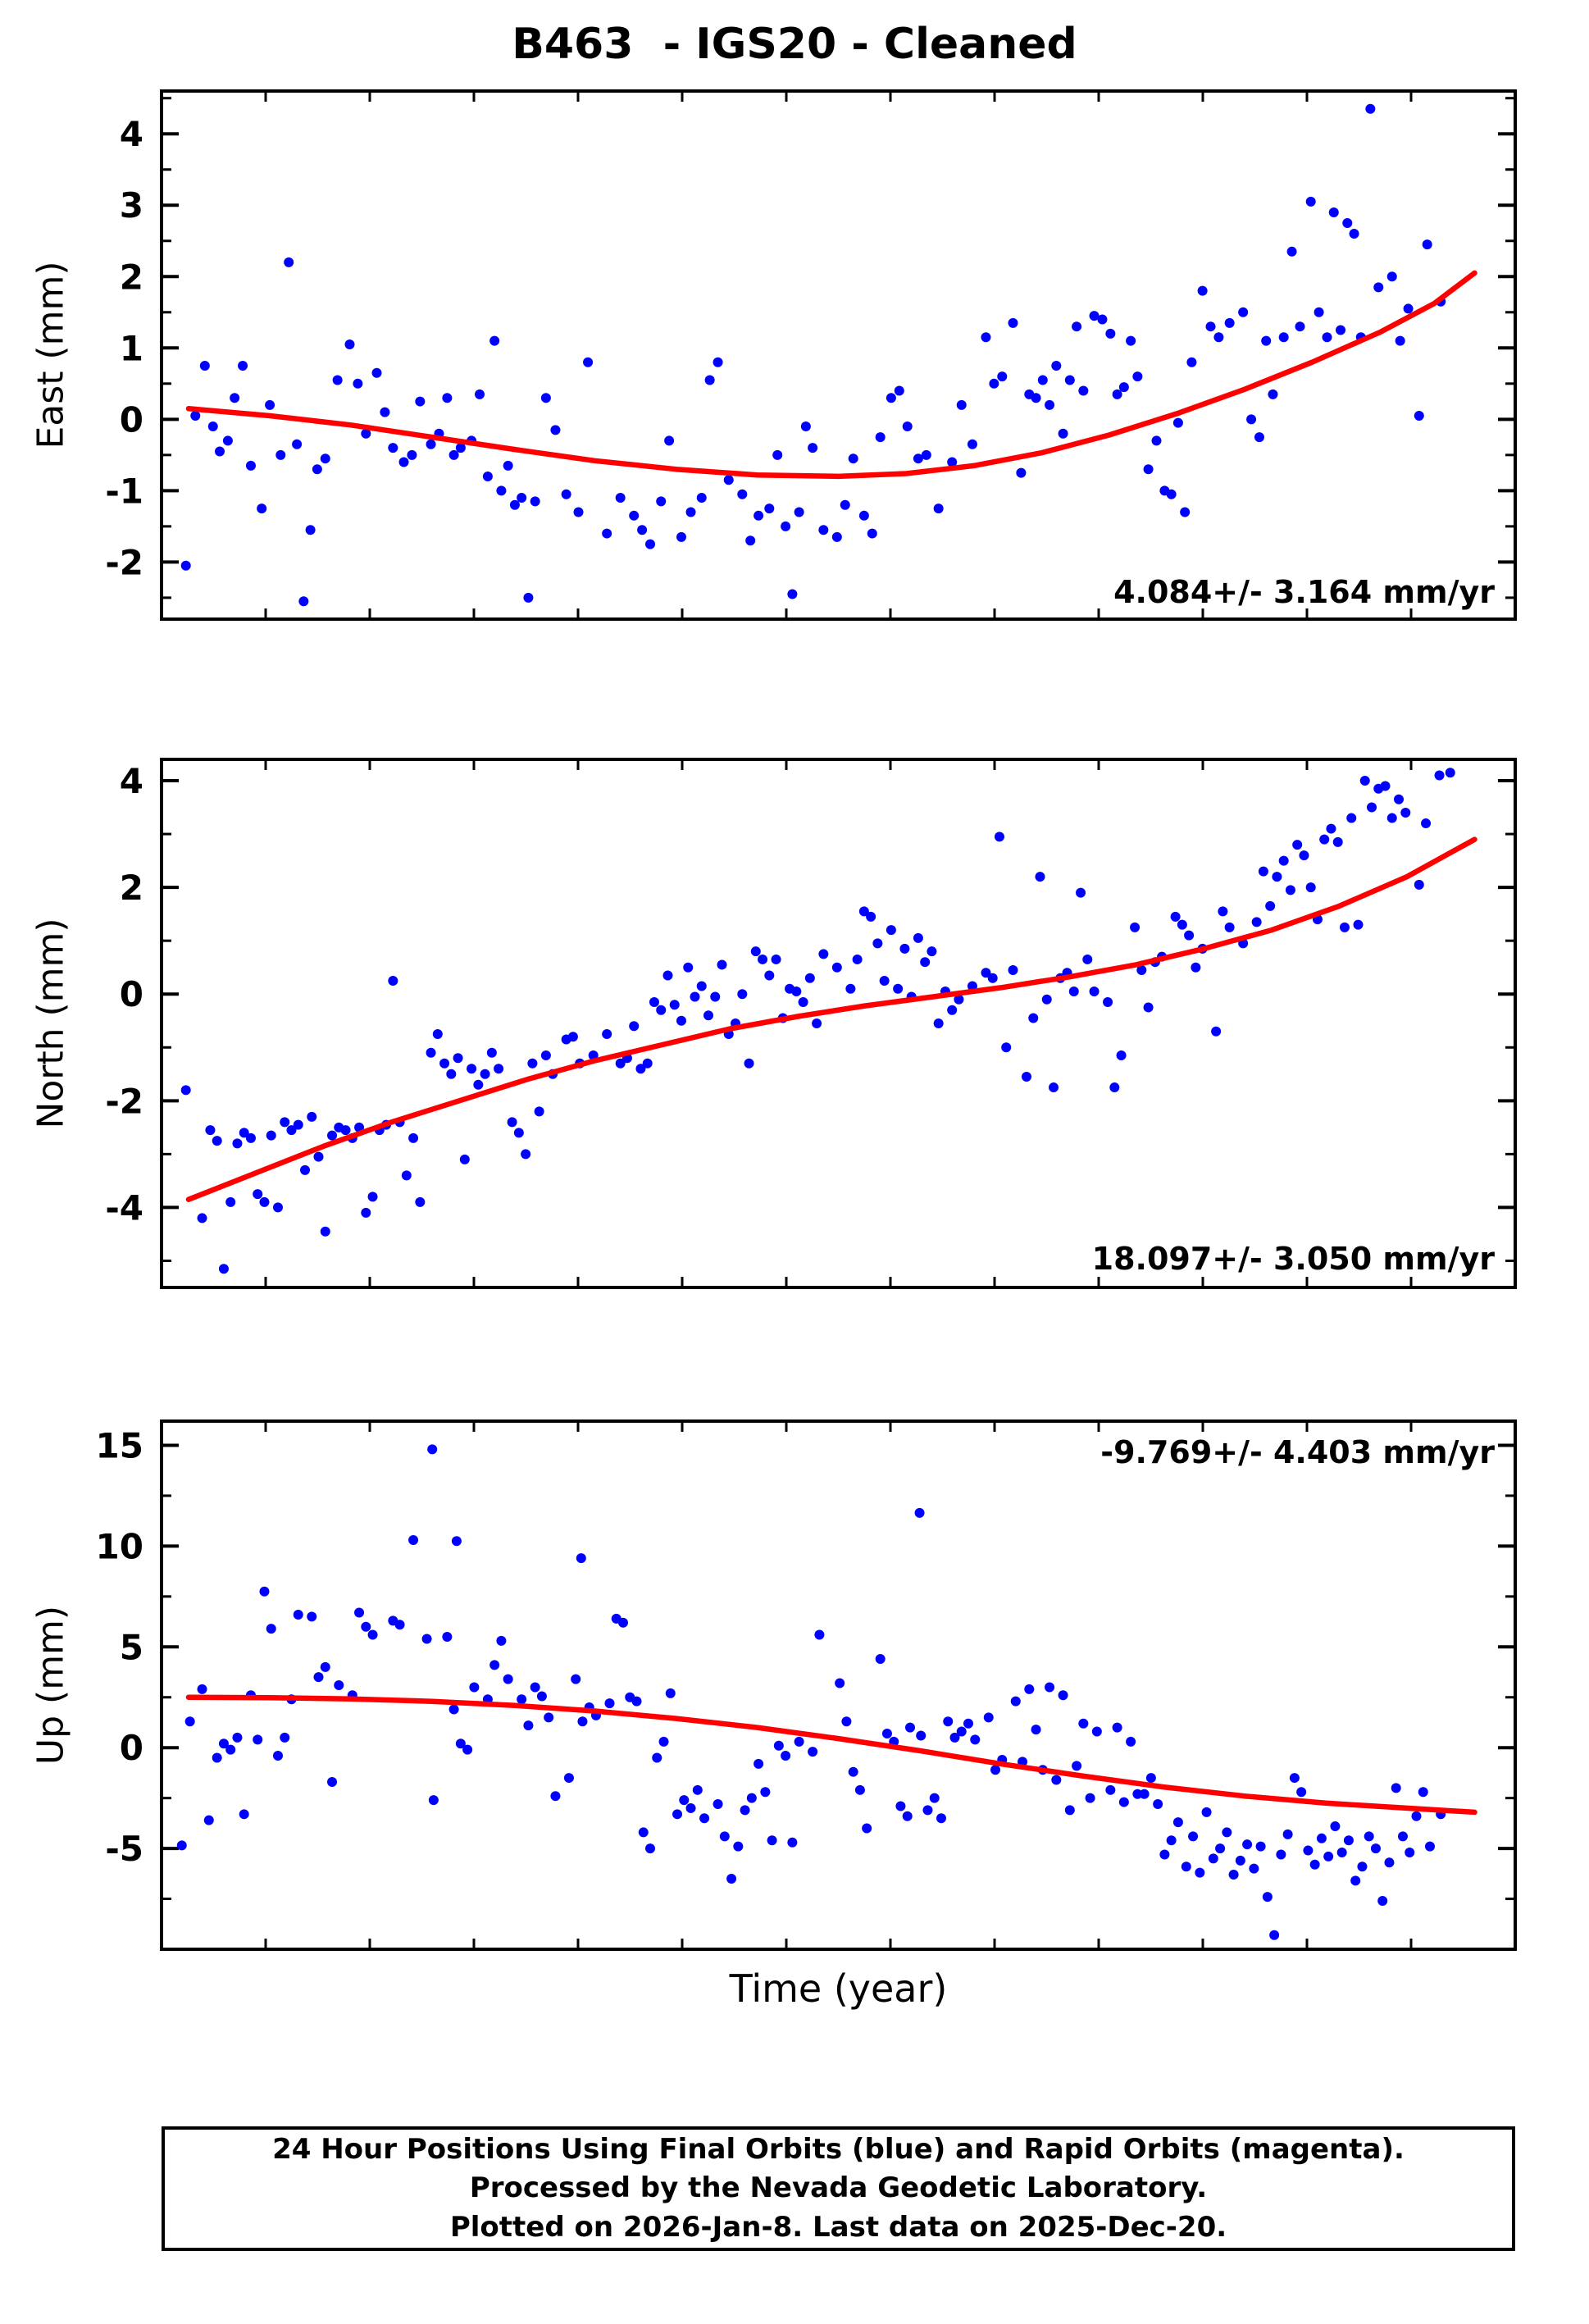 Image resolution: width=1589 pixels, height=2324 pixels. What do you see at coordinates (124, 1849) in the screenshot?
I see `y-tick-label: -5` at bounding box center [124, 1849].